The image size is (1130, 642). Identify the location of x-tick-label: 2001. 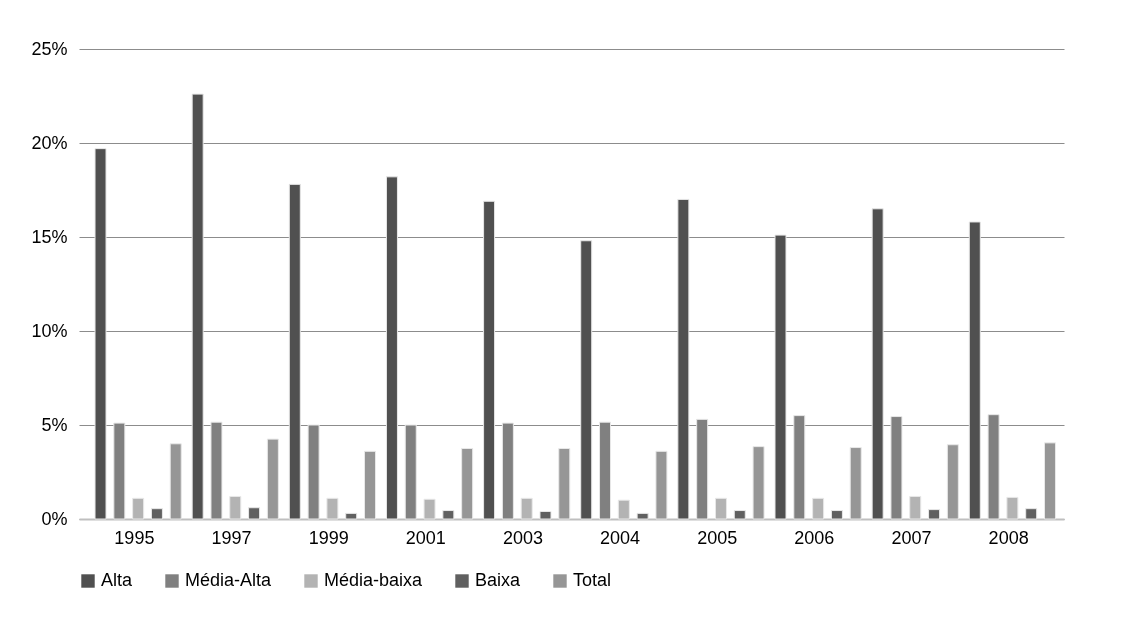
(425, 537).